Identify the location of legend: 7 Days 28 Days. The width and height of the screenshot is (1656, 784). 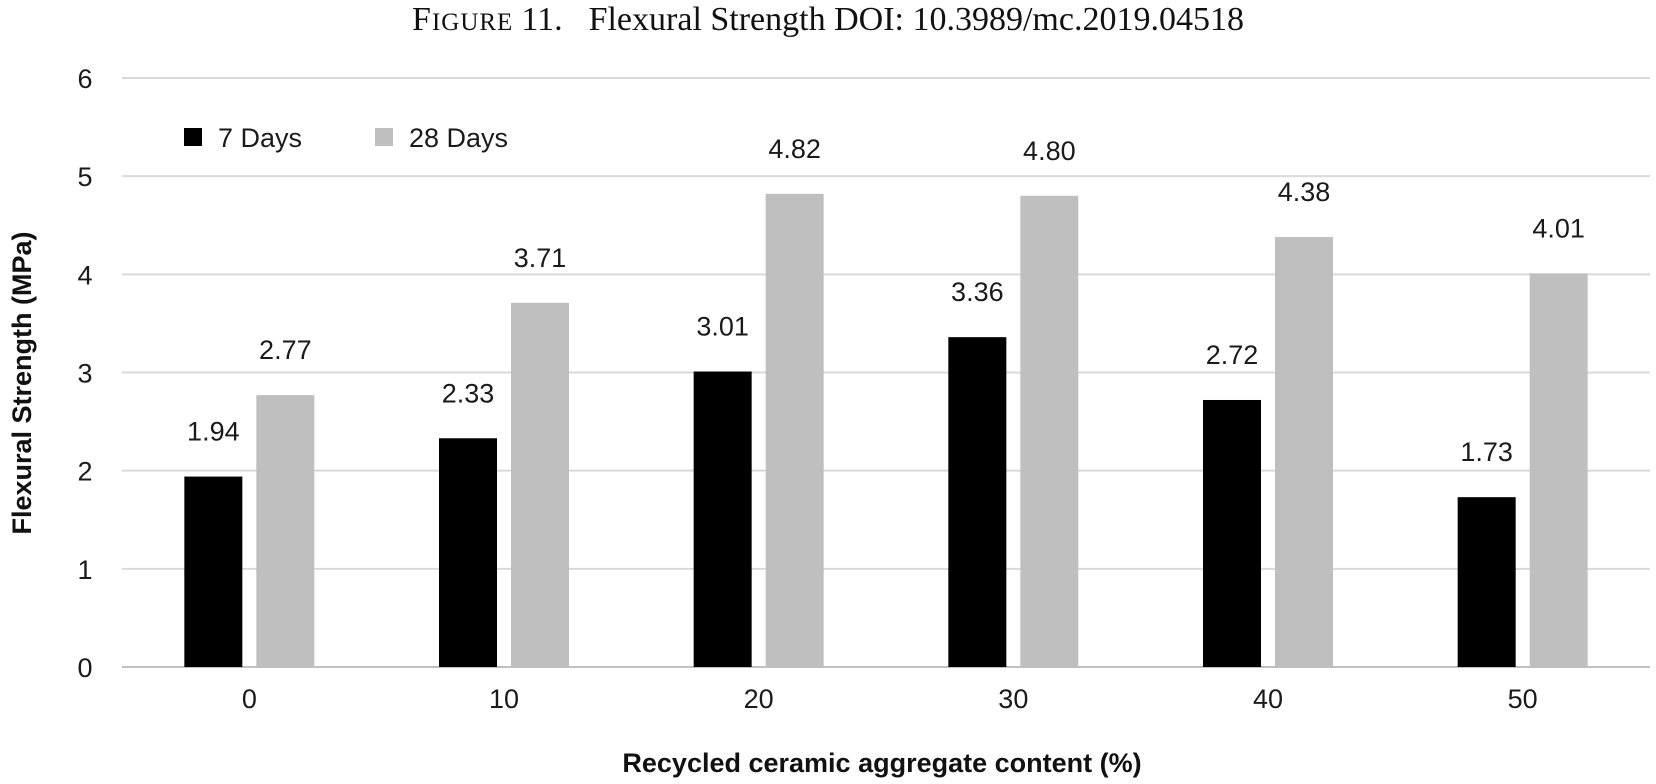
(346, 138).